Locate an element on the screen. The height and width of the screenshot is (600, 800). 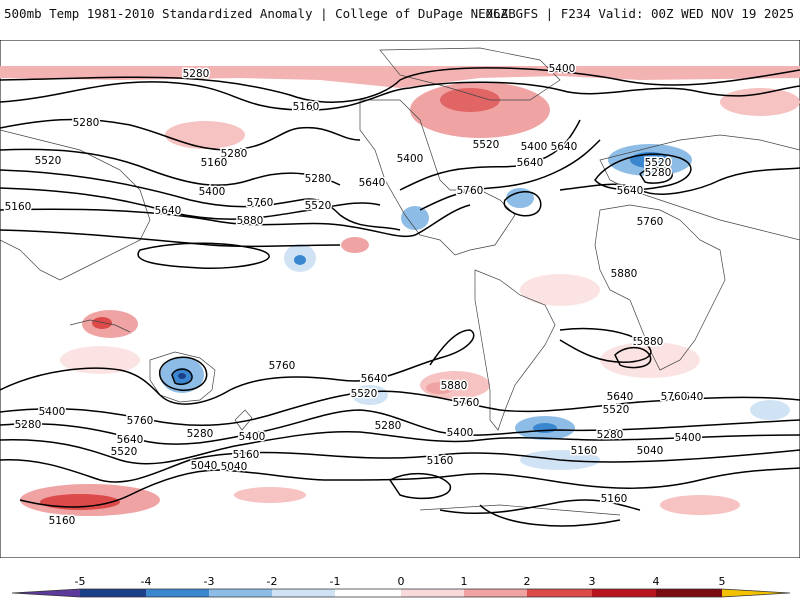
greenland-coast is located at coordinates (470, 74).